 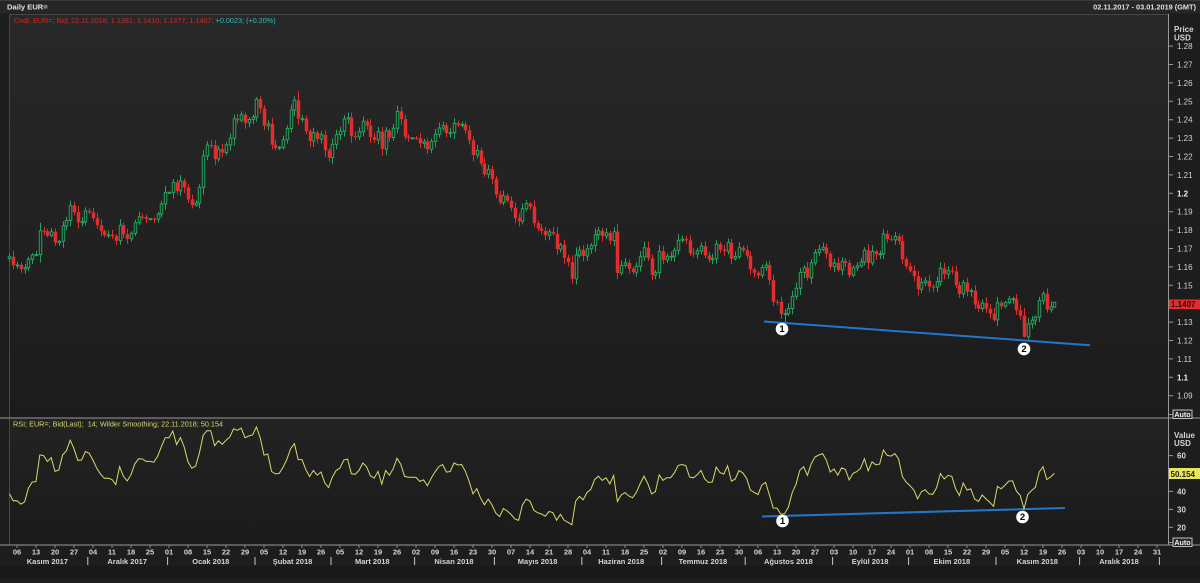 I want to click on svg-text: Ekim 2018, so click(x=951, y=561).